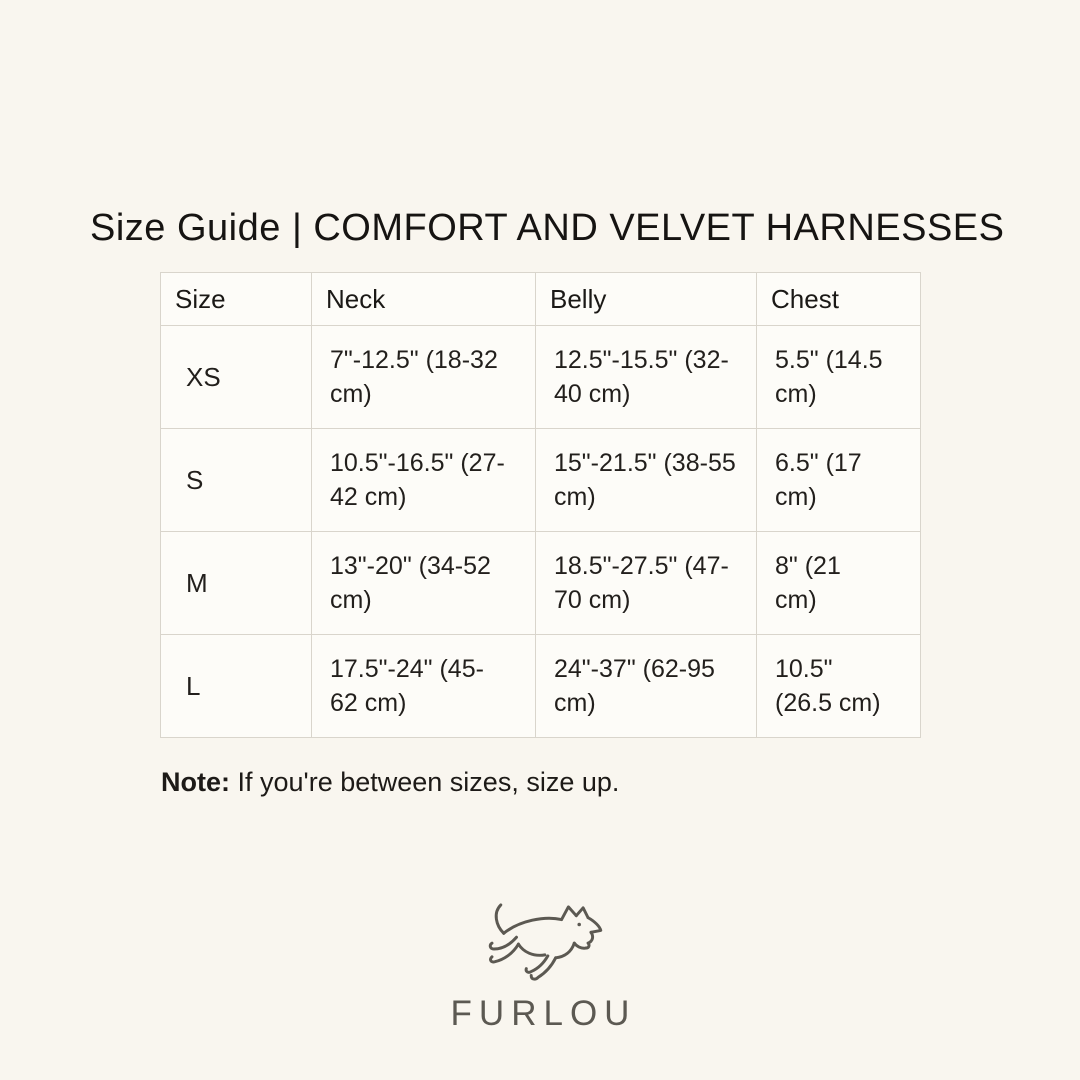 The height and width of the screenshot is (1080, 1080). What do you see at coordinates (236, 480) in the screenshot?
I see `size-label: S` at bounding box center [236, 480].